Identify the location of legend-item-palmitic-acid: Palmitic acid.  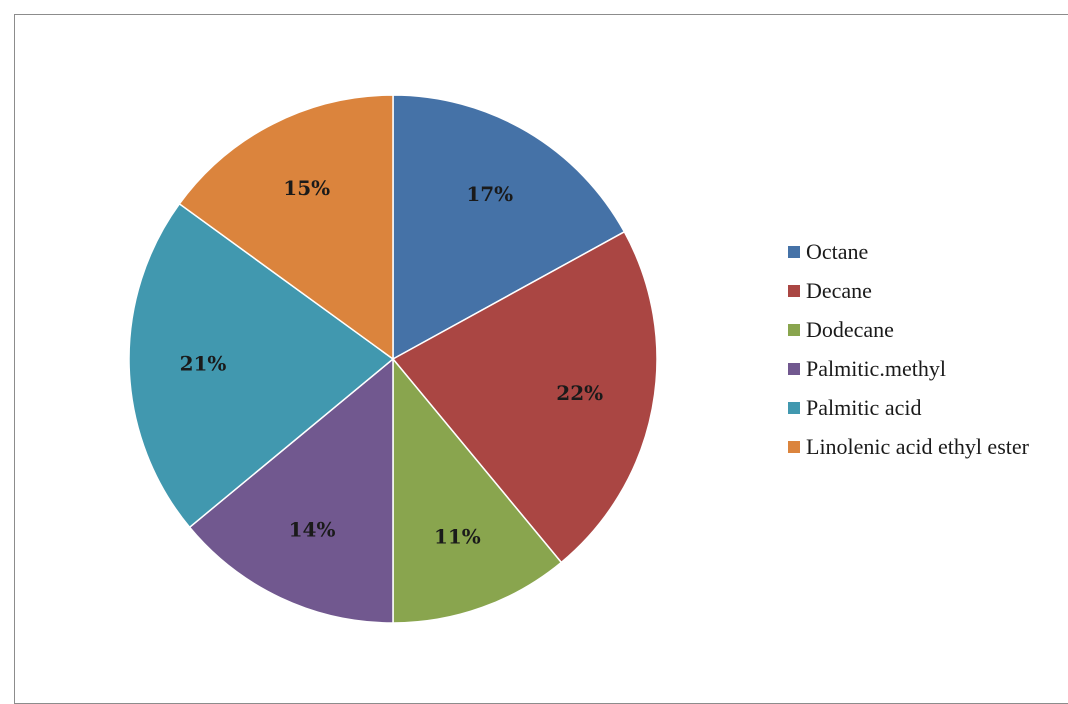
(928, 407).